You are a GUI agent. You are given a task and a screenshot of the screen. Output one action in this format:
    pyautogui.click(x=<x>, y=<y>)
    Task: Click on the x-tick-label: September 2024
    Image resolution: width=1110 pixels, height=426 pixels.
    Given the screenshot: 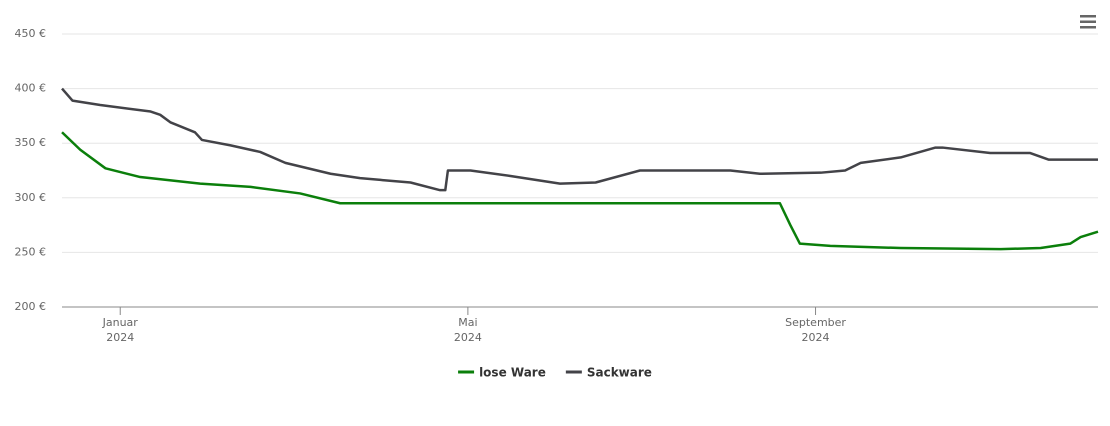 What is the action you would take?
    pyautogui.click(x=815, y=330)
    